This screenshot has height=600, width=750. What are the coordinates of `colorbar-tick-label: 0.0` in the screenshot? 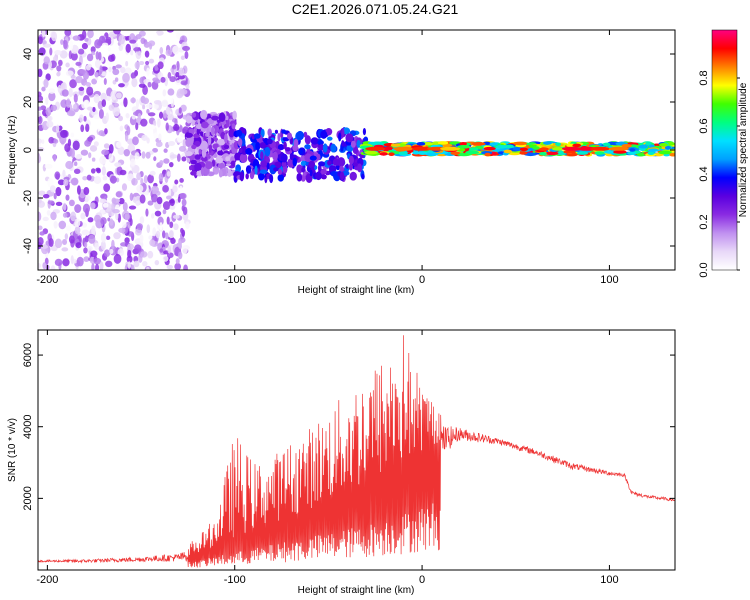 It's located at (704, 269).